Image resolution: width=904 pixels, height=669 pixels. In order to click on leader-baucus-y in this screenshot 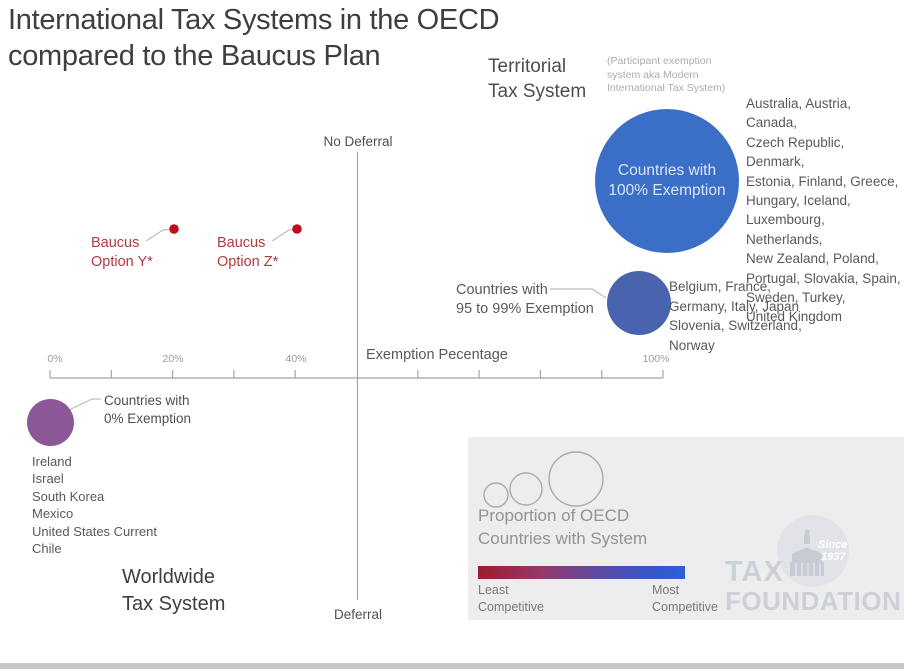, I will do `click(157, 235)`.